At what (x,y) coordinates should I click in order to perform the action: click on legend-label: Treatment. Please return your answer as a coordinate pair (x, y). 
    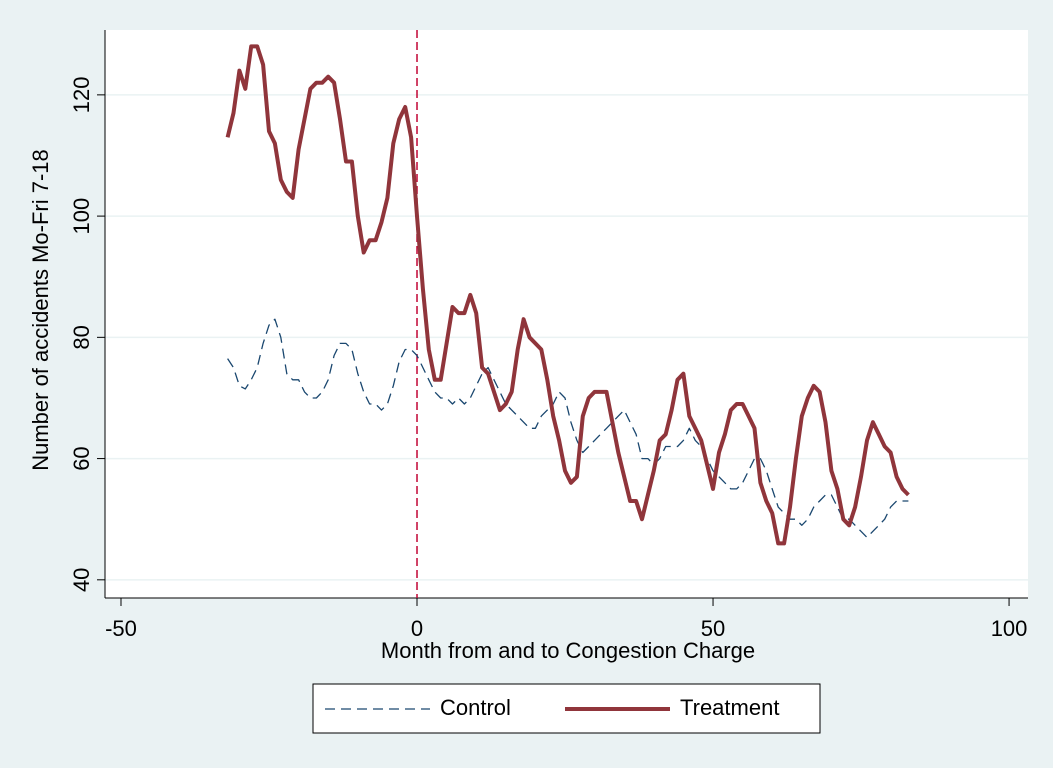
    Looking at the image, I should click on (729, 707).